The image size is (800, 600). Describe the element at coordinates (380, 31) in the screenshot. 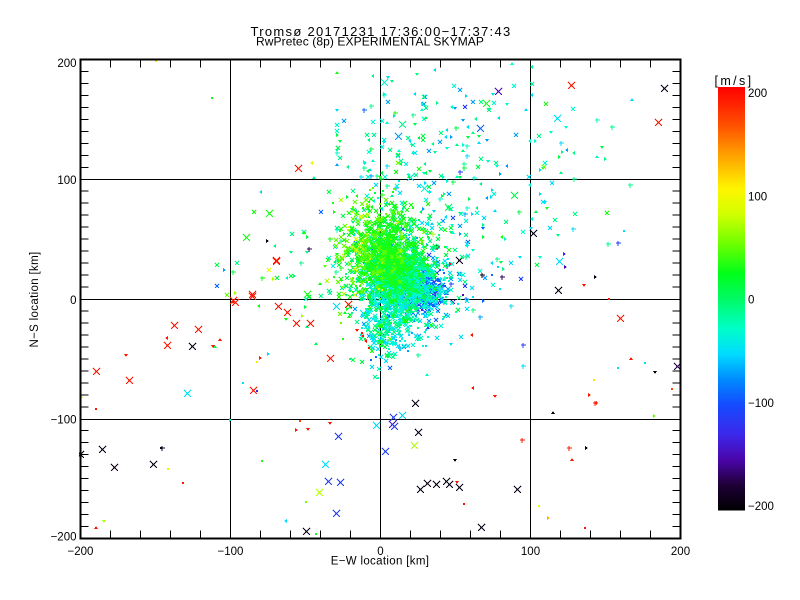

I see `svg-text:Tromsø 20171231 17:36:00−17:37: Tromsø 20171231 17:36:00−17:37:43` at that location.